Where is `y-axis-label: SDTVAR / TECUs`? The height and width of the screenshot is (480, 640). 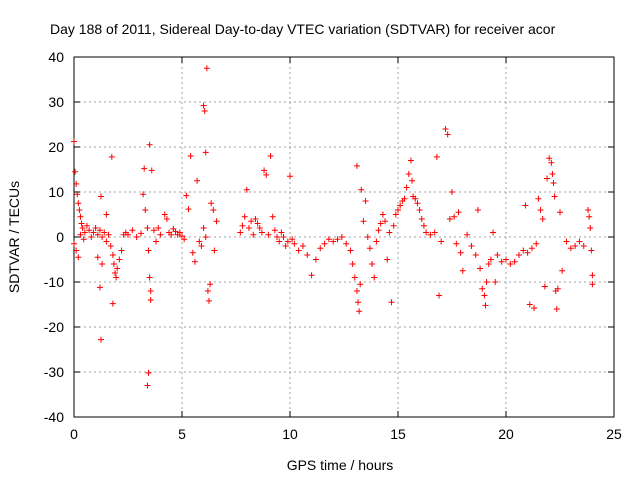
y-axis-label: SDTVAR / TECUs is located at coordinates (14, 237).